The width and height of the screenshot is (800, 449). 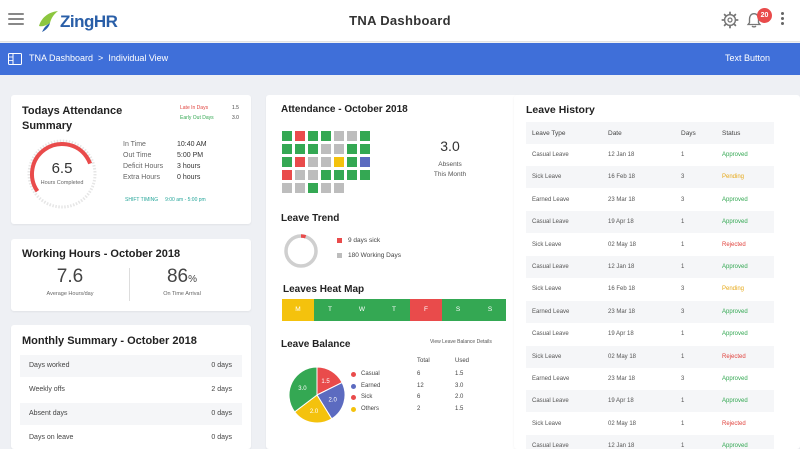 What do you see at coordinates (16, 19) in the screenshot?
I see `hamburger-menu-icon` at bounding box center [16, 19].